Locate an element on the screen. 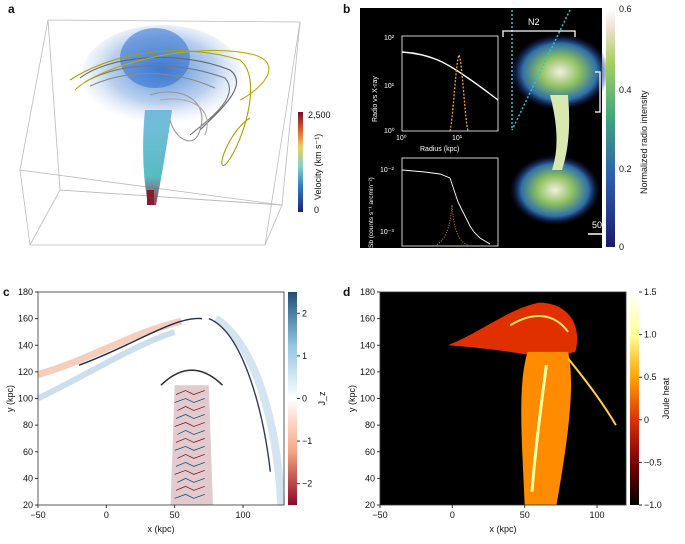 The height and width of the screenshot is (544, 685). panel-b-letter: b is located at coordinates (347, 9).